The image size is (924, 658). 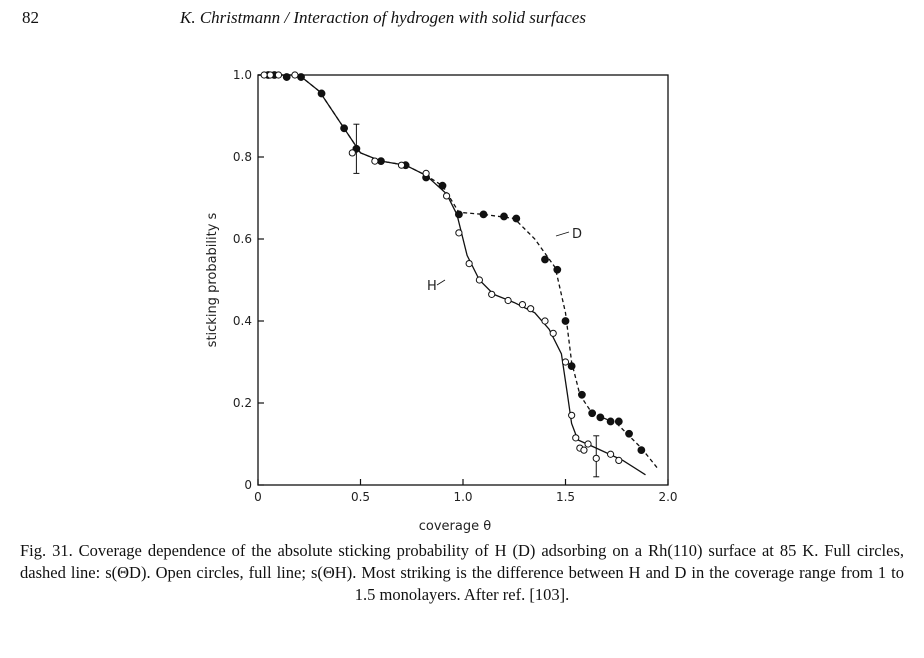 I want to click on label-leader-h, so click(x=441, y=282).